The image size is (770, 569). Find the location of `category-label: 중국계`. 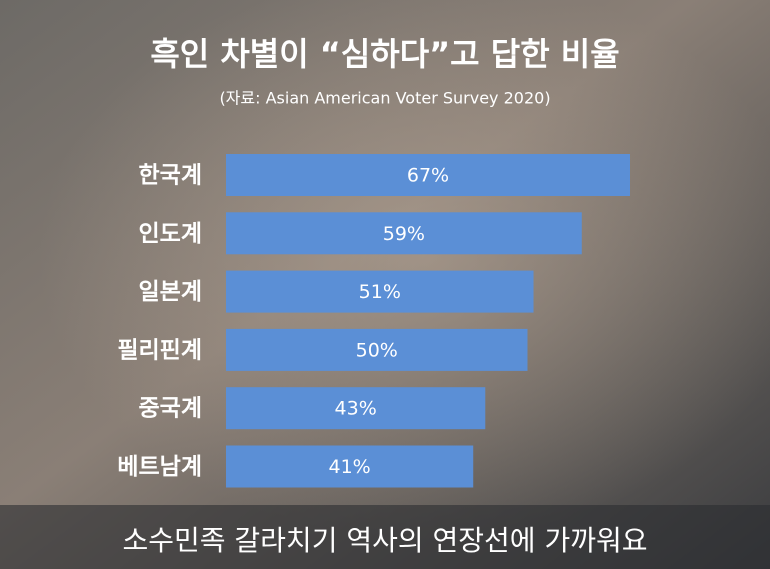

category-label: 중국계 is located at coordinates (170, 409).